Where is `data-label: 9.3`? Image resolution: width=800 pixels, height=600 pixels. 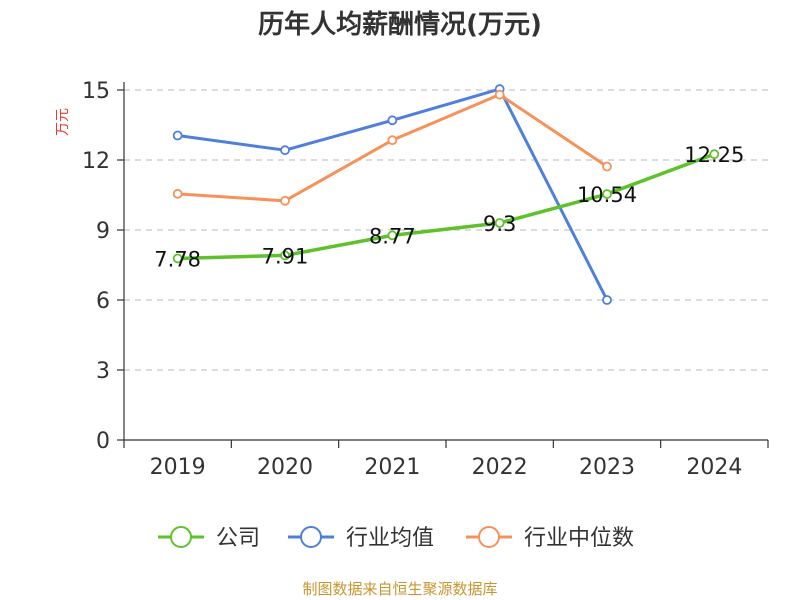 data-label: 9.3 is located at coordinates (499, 224).